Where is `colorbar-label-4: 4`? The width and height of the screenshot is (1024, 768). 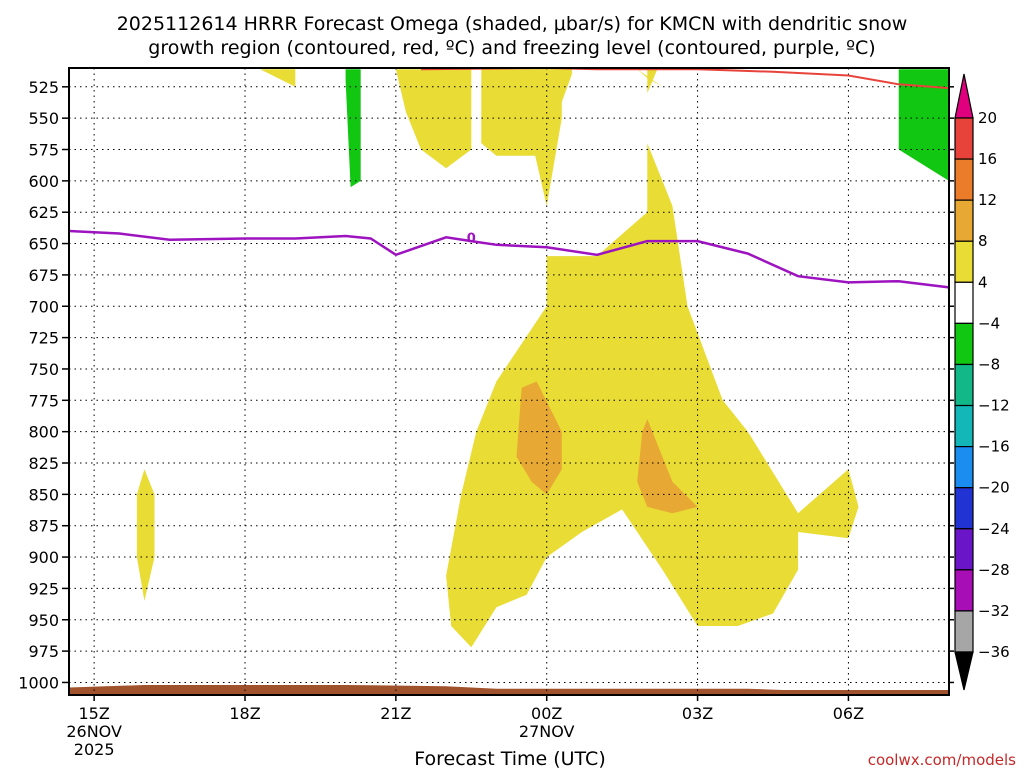
colorbar-label-4: 4 is located at coordinates (983, 282).